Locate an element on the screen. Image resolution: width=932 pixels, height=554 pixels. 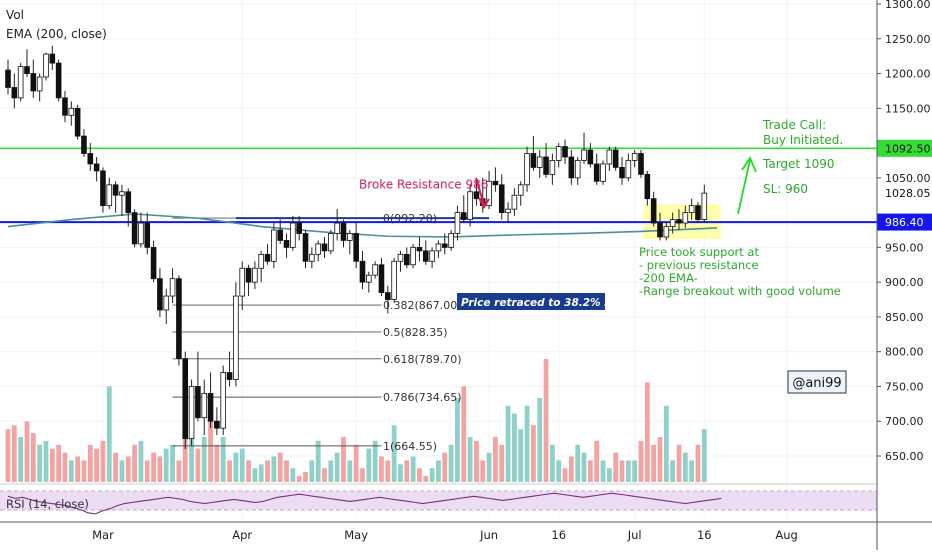
stoploss-label: SL: 960 is located at coordinates (785, 189).